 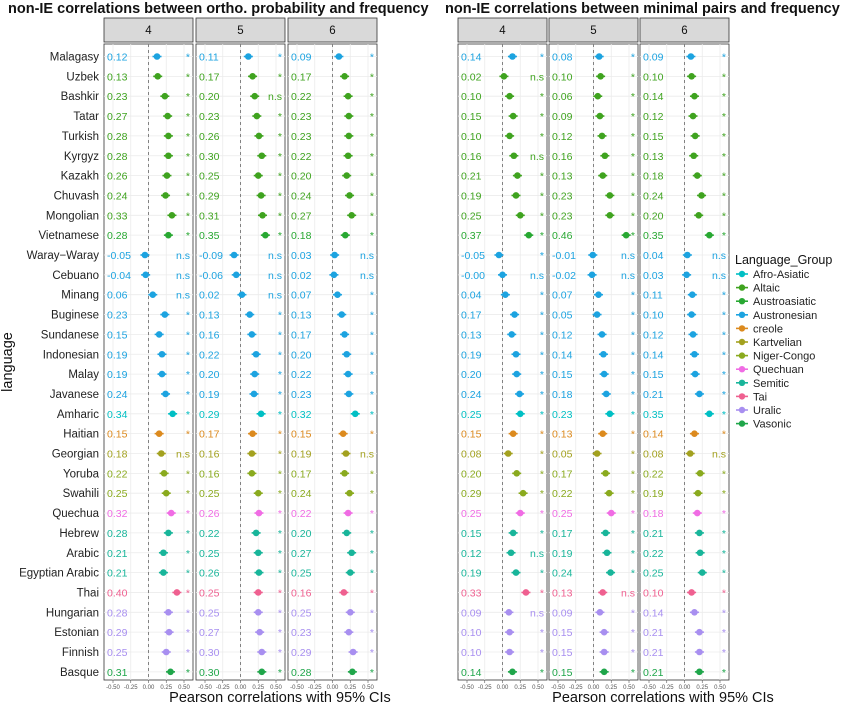 What do you see at coordinates (653, 613) in the screenshot?
I see `value-label: 0.14` at bounding box center [653, 613].